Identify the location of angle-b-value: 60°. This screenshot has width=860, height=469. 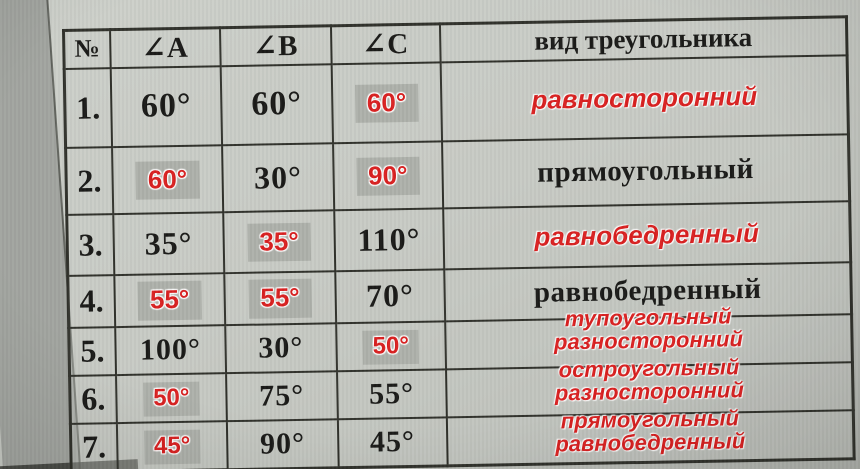
(276, 104).